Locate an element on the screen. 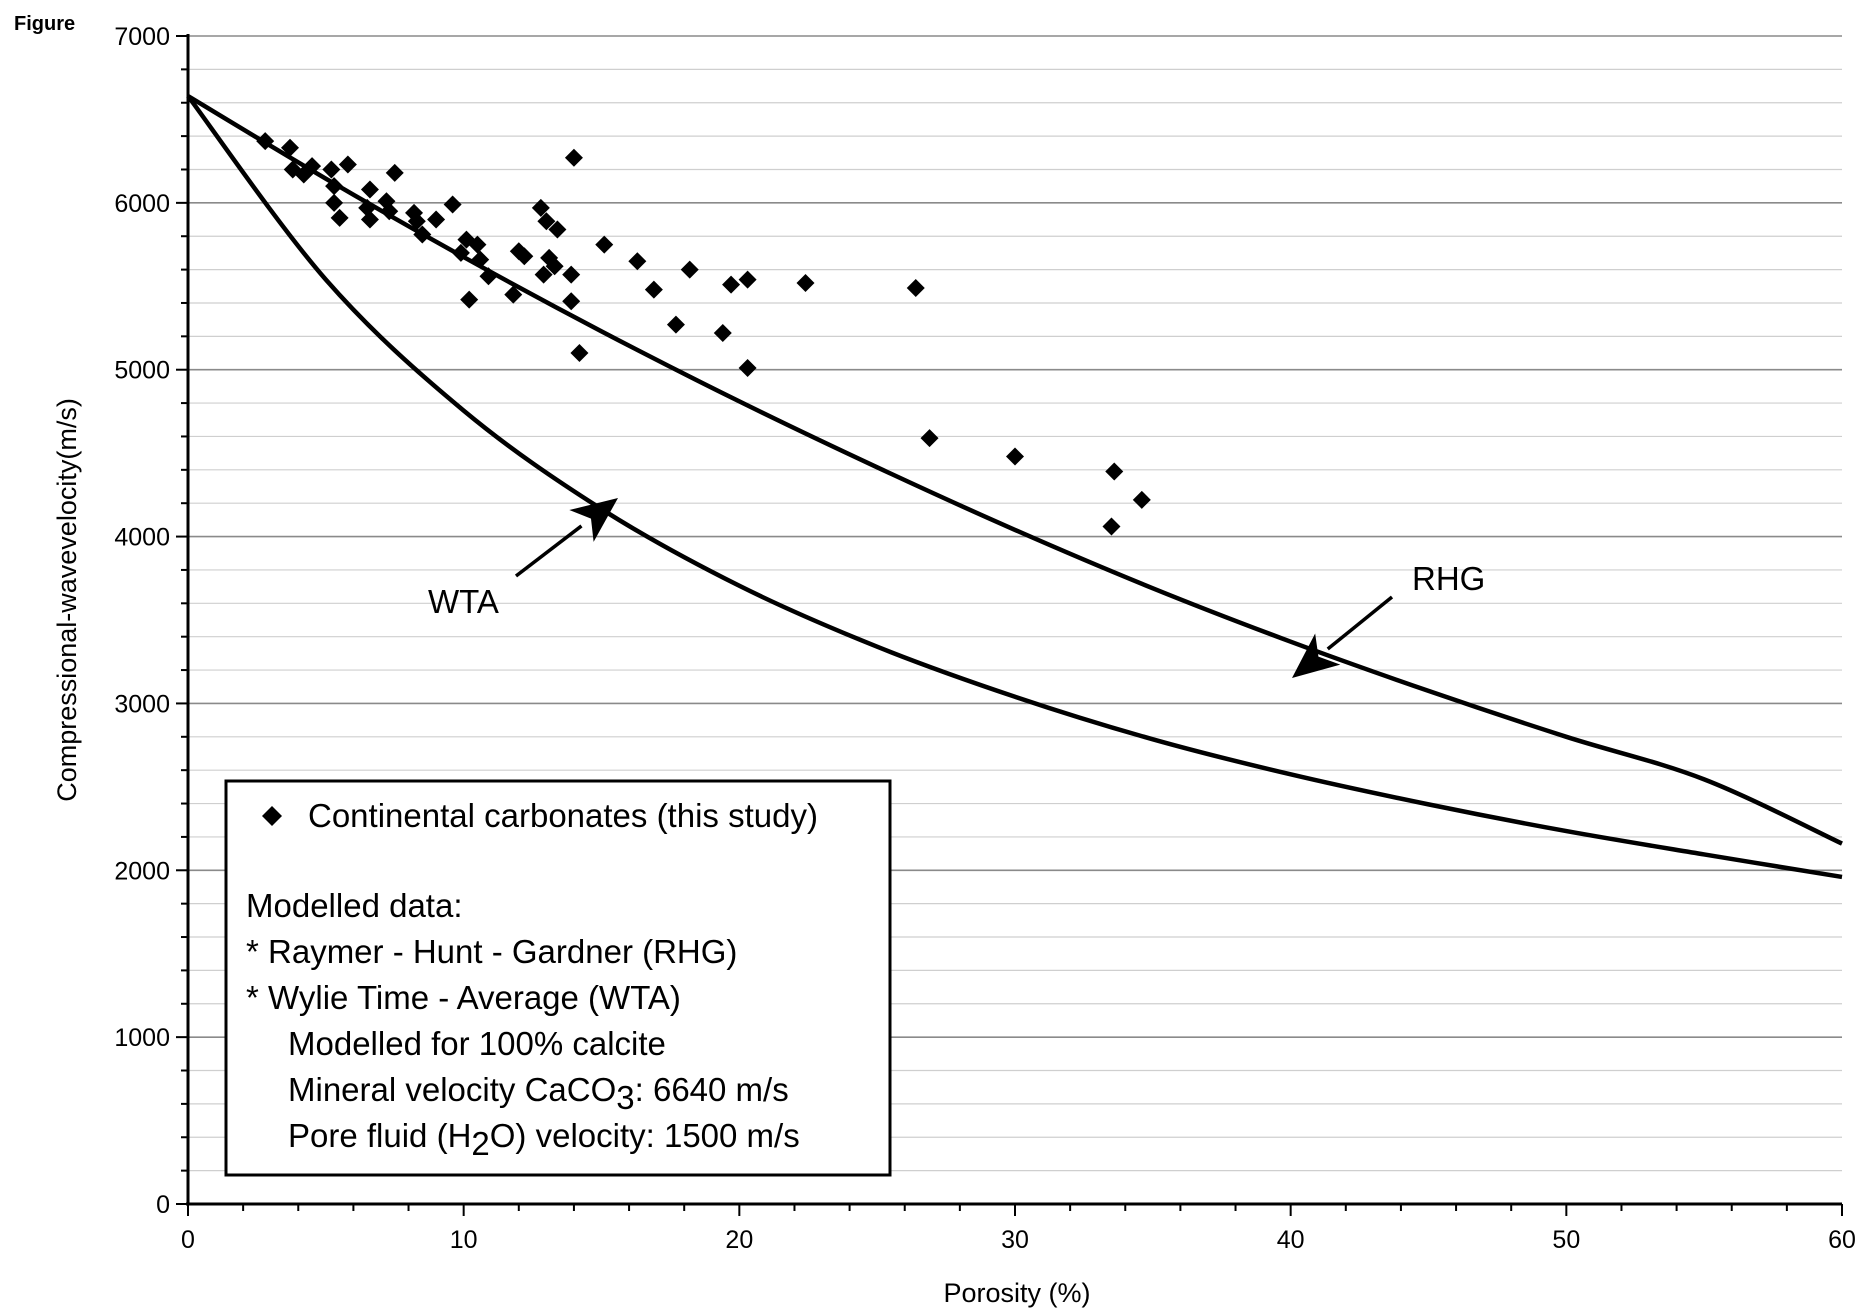 The width and height of the screenshot is (1860, 1314). x-tick-label: 50 is located at coordinates (1566, 1240).